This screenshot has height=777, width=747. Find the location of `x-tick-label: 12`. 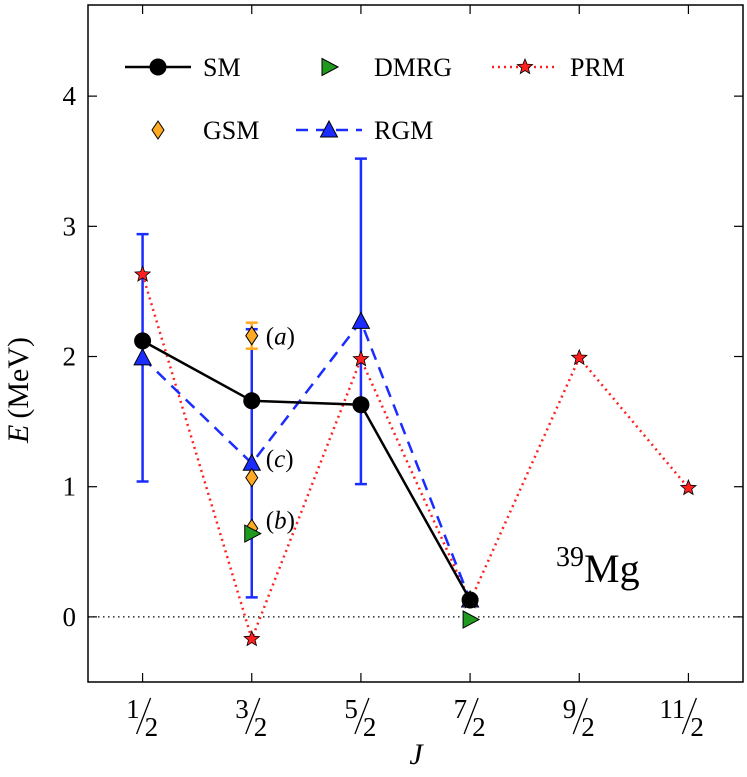

x-tick-label: 12 is located at coordinates (142, 718).